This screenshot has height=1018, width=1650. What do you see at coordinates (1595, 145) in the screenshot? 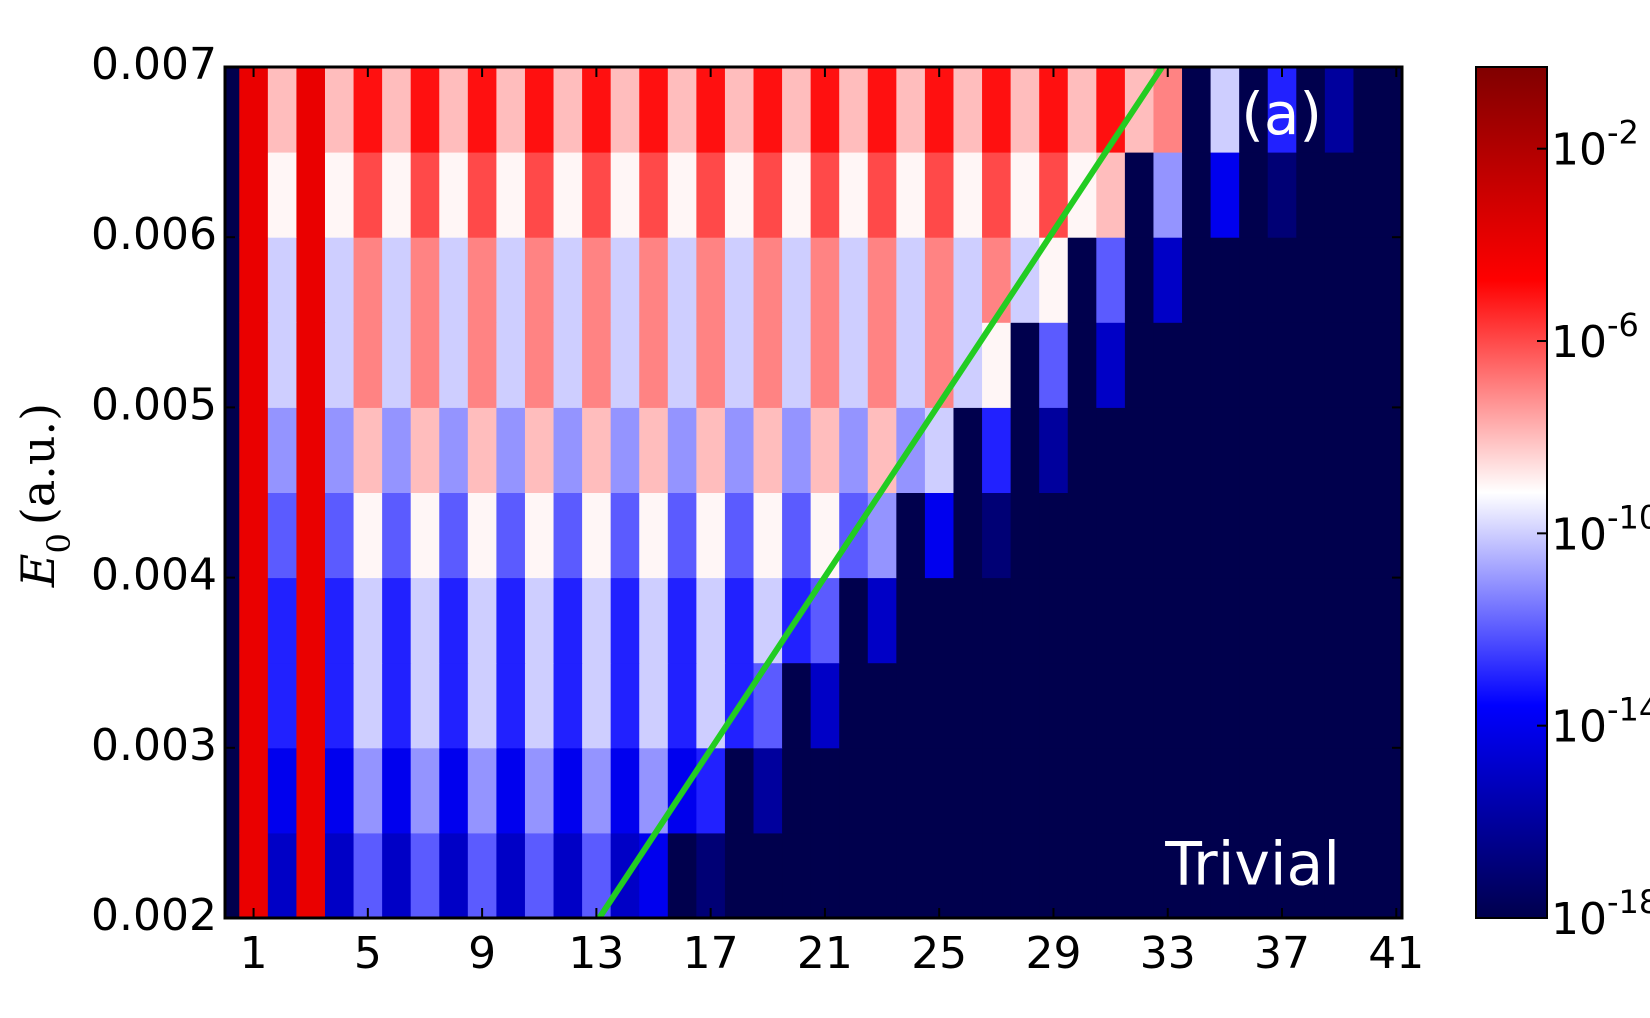
I see `colorbar-tick-label: 10-2` at bounding box center [1595, 145].